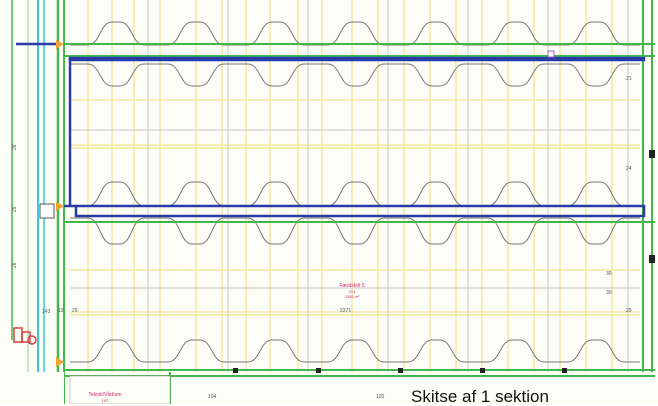  Describe the element at coordinates (15, 209) in the screenshot. I see `dim-left-2: 29` at that location.